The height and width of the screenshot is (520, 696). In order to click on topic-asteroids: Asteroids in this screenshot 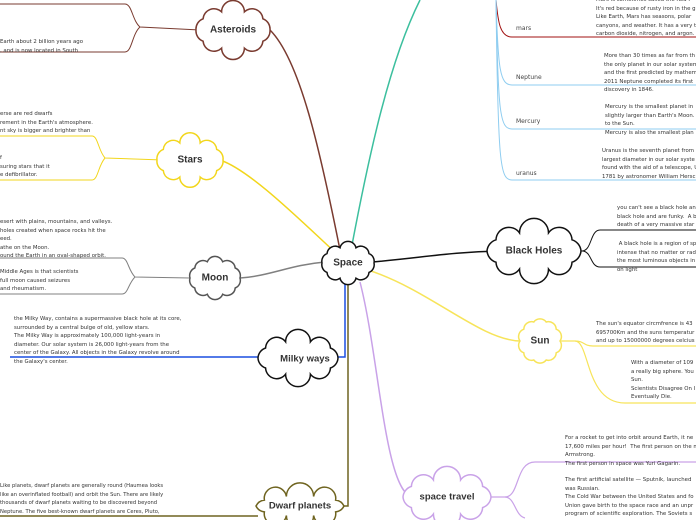, I will do `click(233, 30)`.